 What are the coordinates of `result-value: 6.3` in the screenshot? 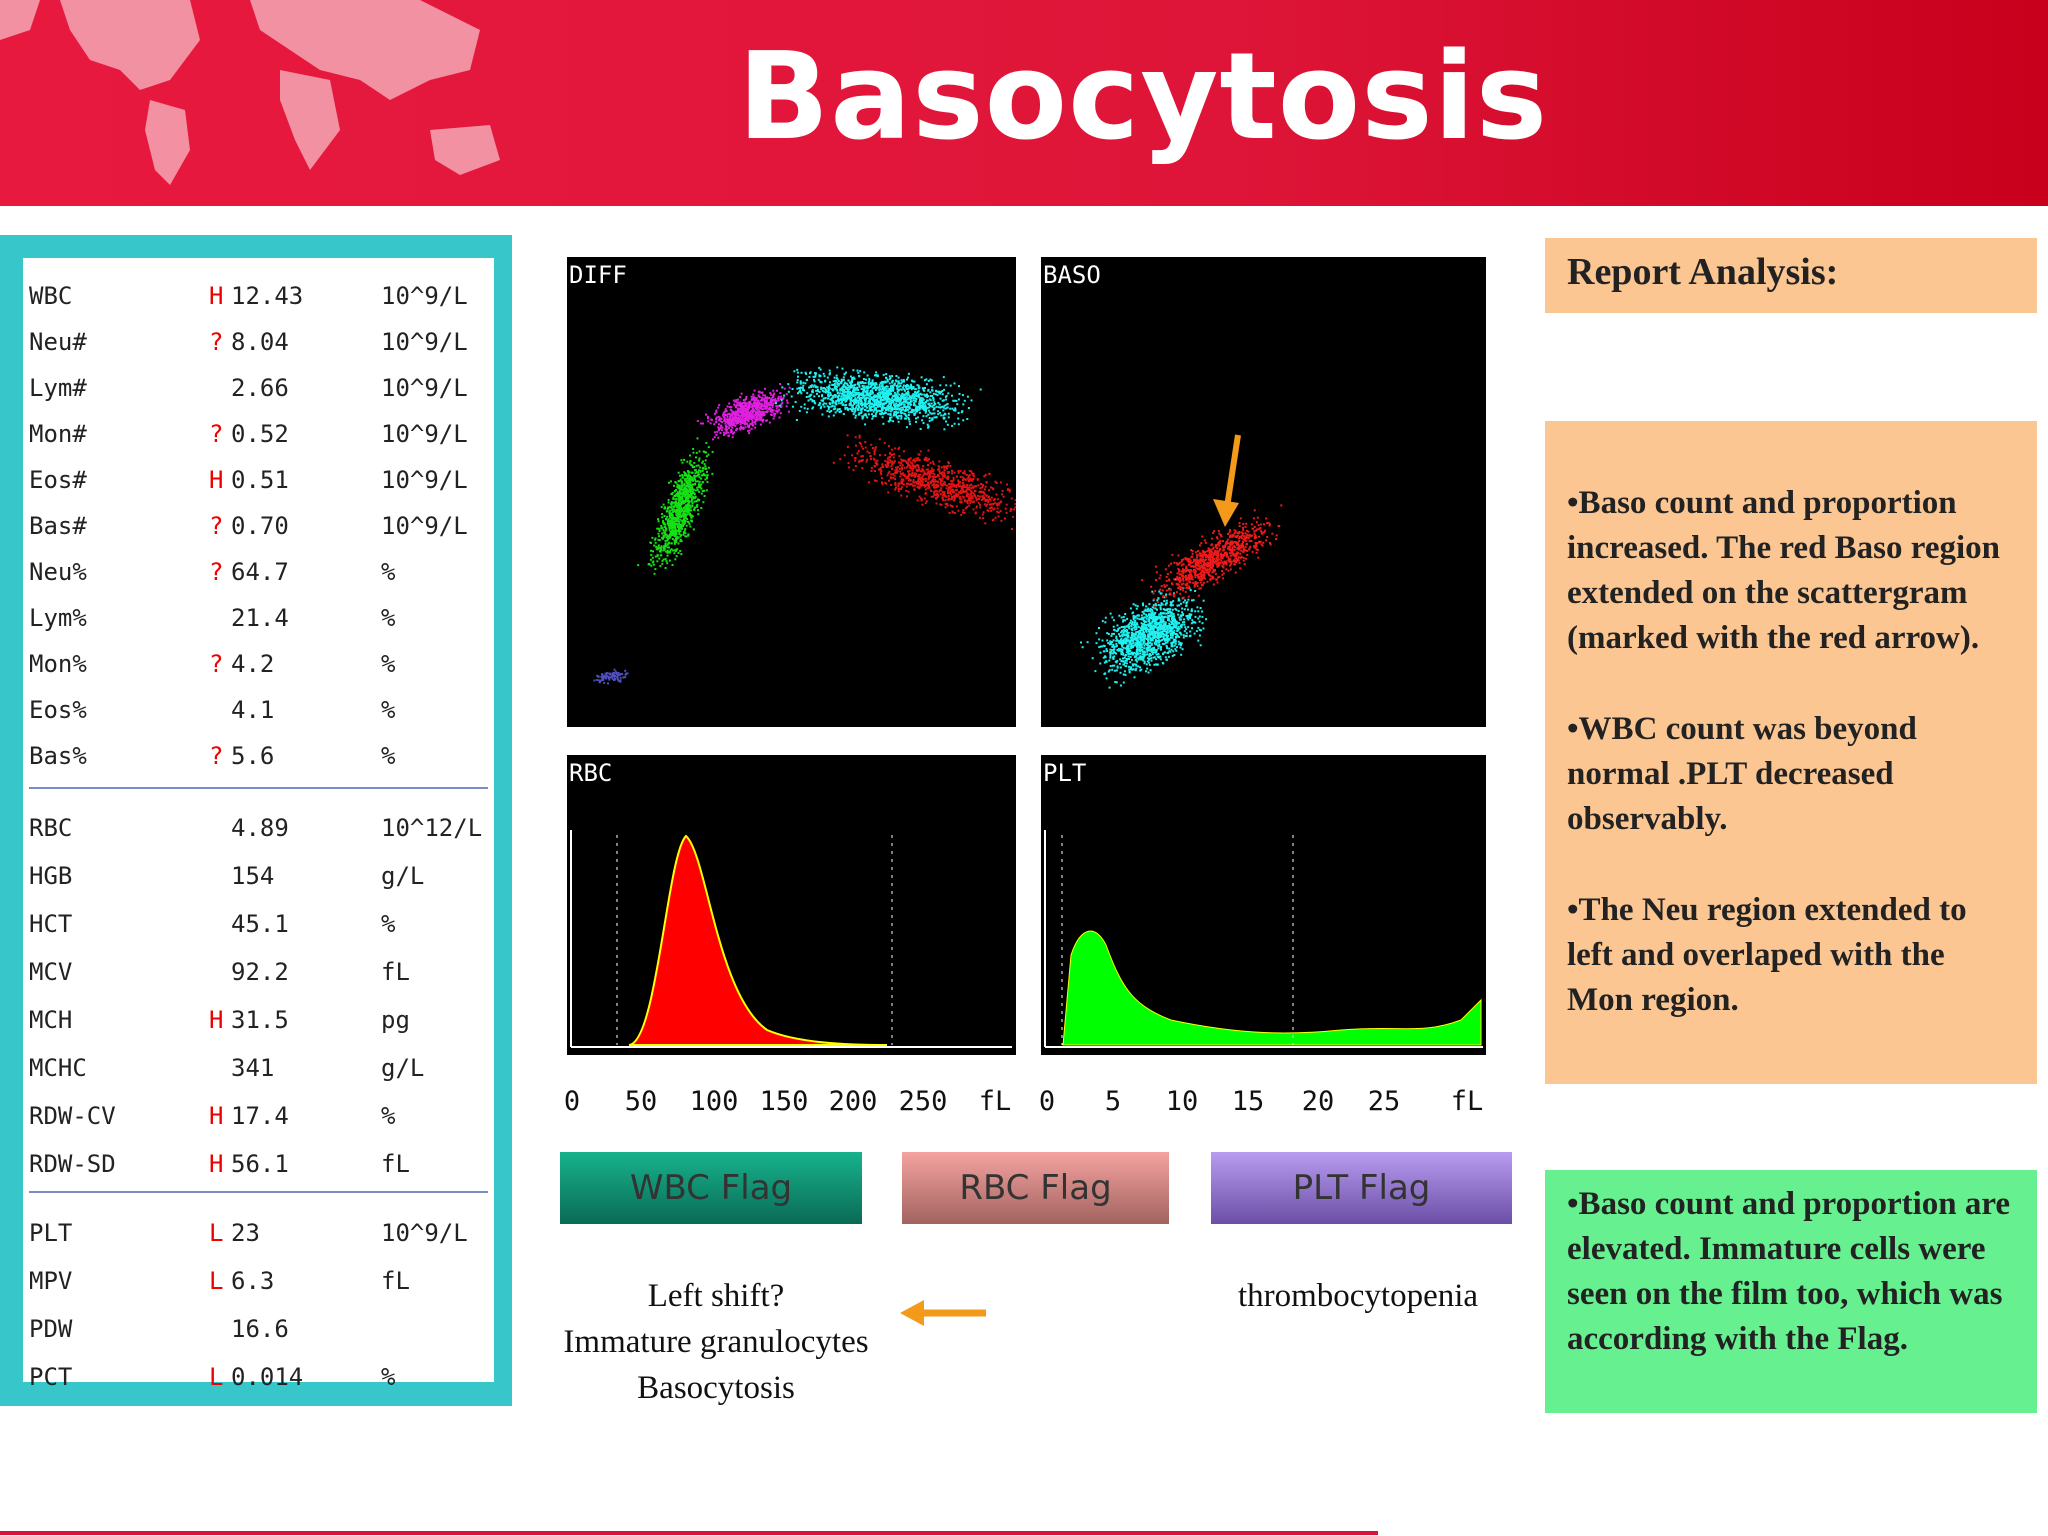 It's located at (253, 1281).